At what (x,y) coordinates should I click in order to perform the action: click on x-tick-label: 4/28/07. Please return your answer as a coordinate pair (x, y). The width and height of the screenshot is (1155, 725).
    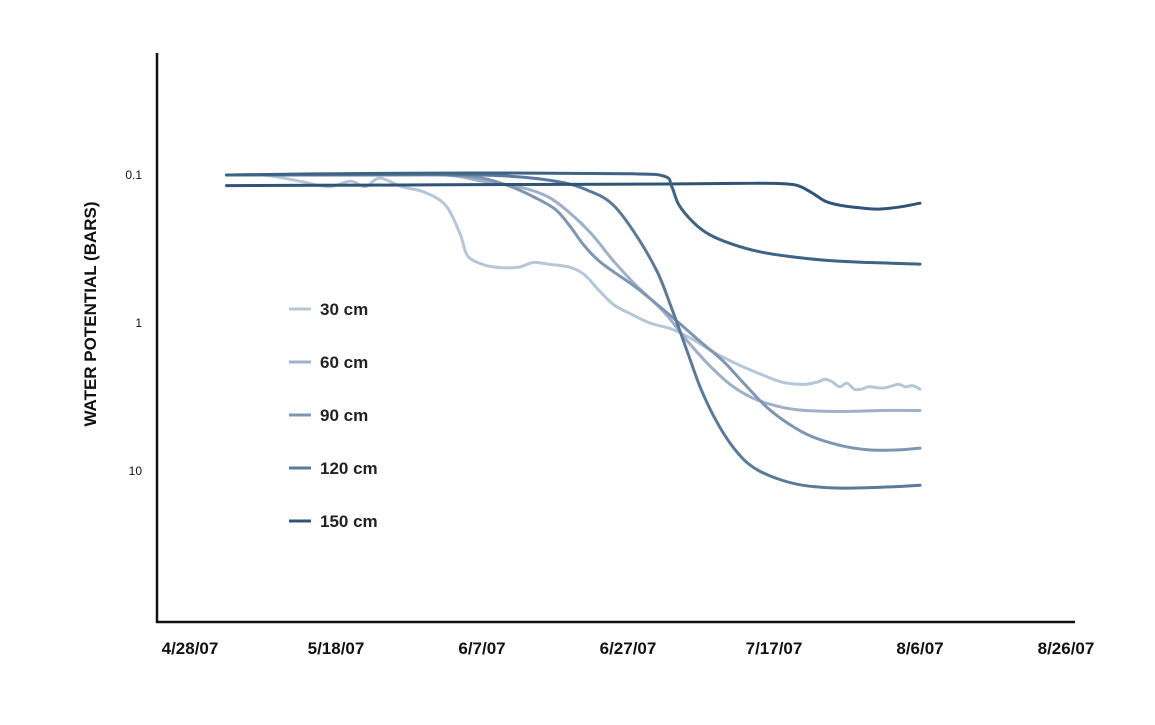
    Looking at the image, I should click on (190, 648).